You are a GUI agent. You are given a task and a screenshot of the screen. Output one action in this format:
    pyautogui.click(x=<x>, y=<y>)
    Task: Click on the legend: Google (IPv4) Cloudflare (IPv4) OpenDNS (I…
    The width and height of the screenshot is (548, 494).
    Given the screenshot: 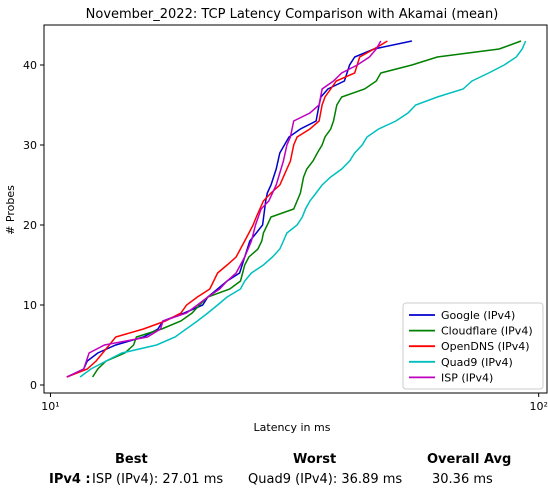 What is the action you would take?
    pyautogui.click(x=473, y=346)
    